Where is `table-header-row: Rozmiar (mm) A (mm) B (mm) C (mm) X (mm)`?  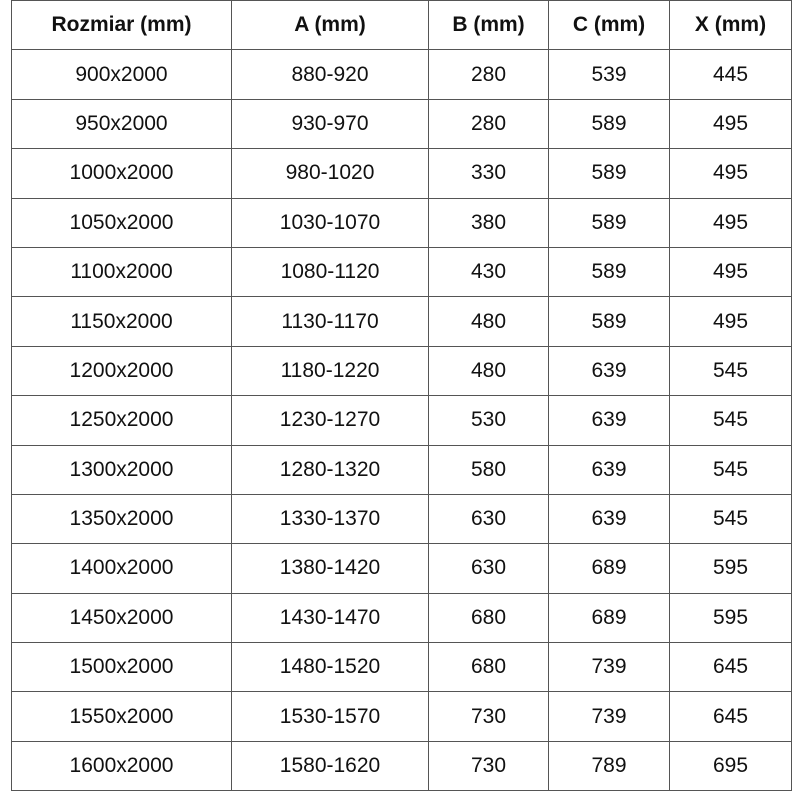
table-header-row: Rozmiar (mm) A (mm) B (mm) C (mm) X (mm) is located at coordinates (401, 25).